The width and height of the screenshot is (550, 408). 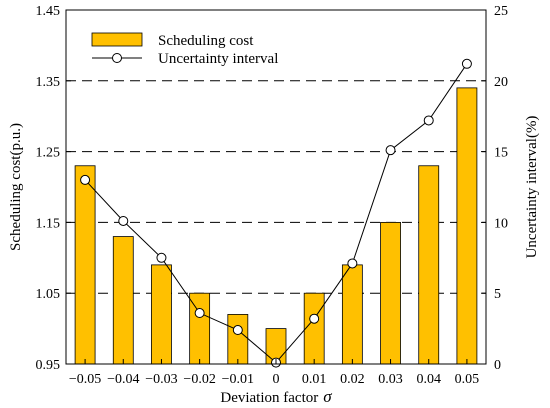 What do you see at coordinates (184, 49) in the screenshot?
I see `legend: Scheduling cost Uncertainty interval` at bounding box center [184, 49].